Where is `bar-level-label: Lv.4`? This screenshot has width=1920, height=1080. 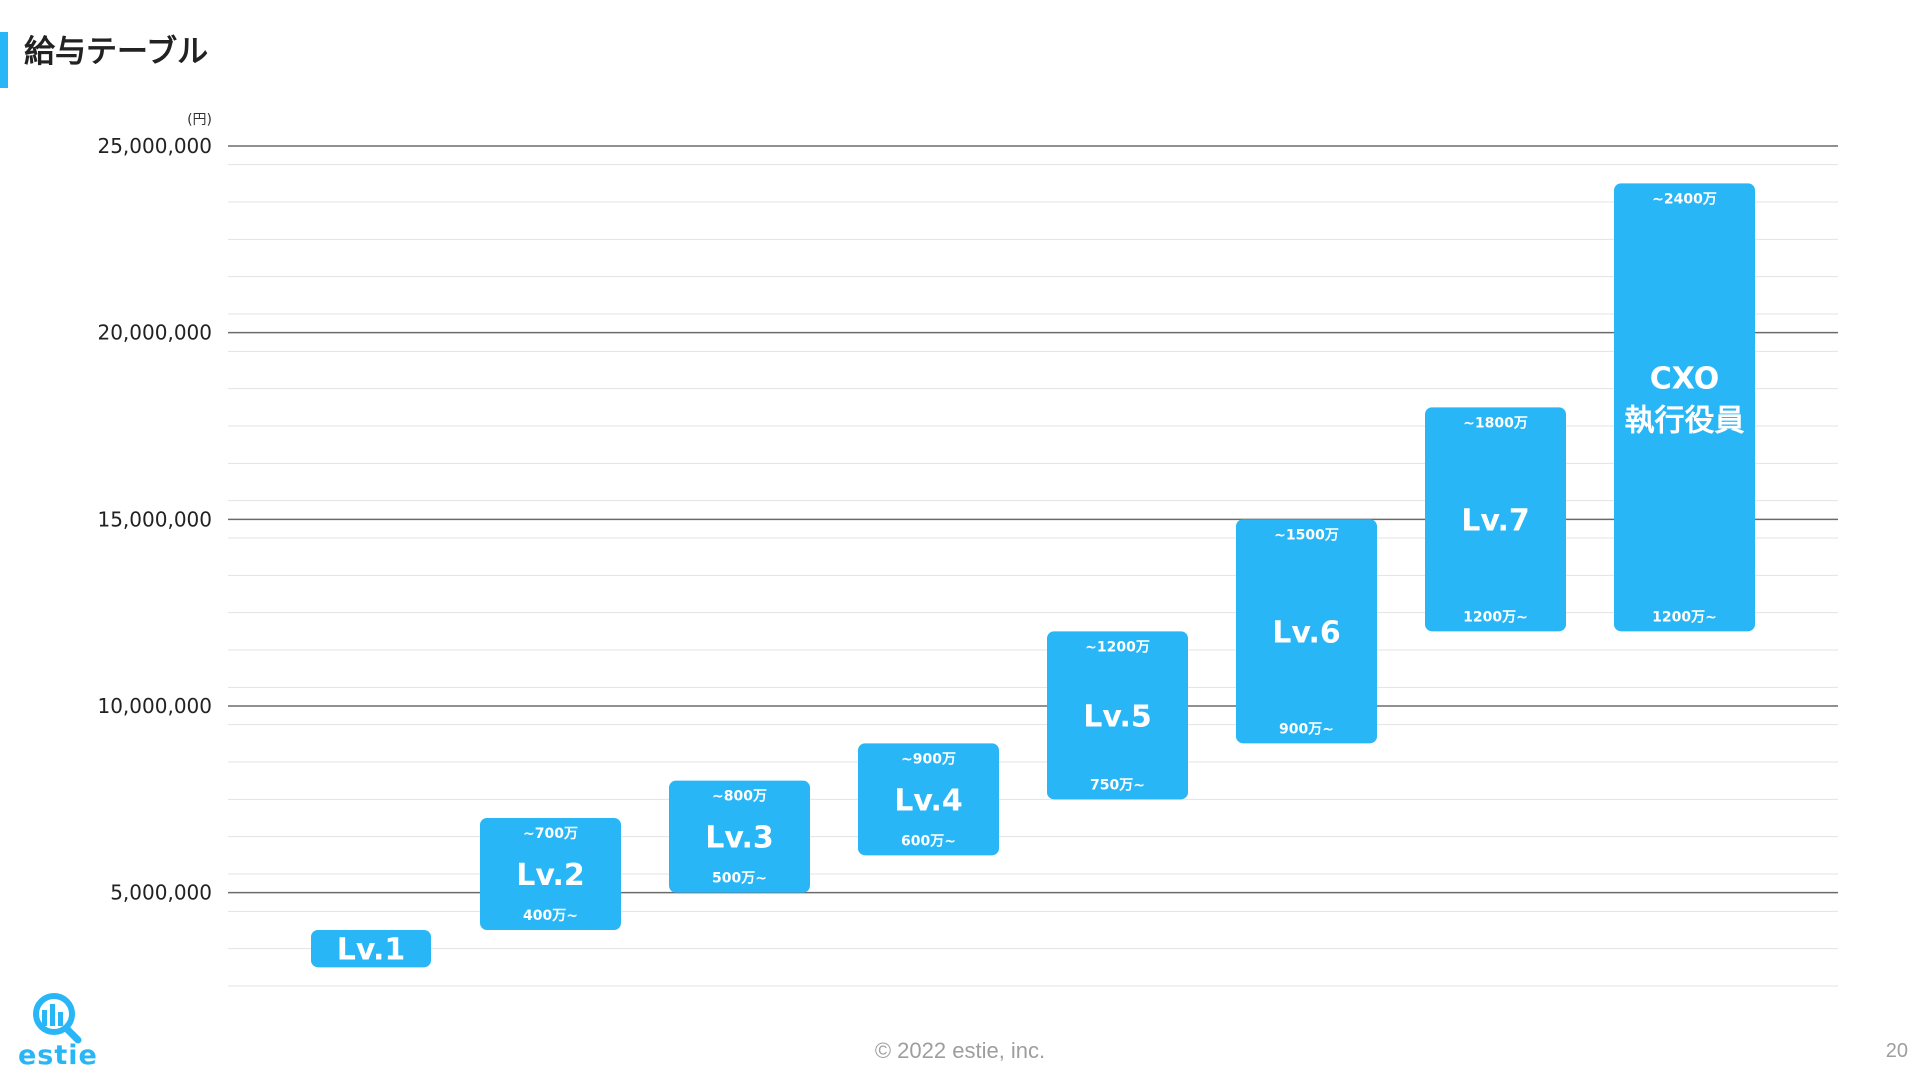
bar-level-label: Lv.4 is located at coordinates (928, 800).